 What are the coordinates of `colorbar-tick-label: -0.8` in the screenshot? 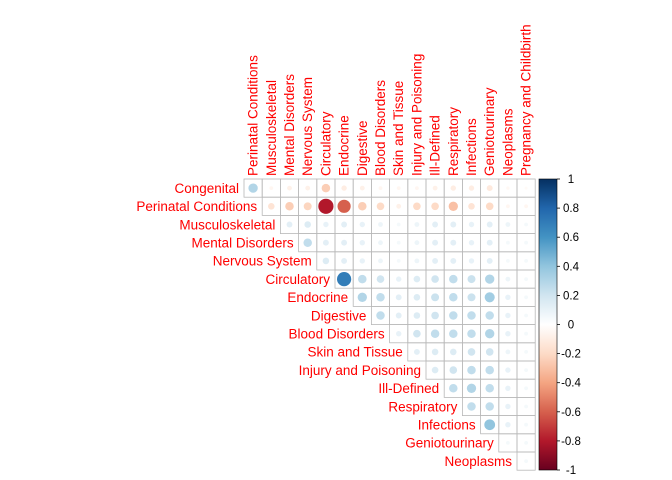 It's located at (571, 442).